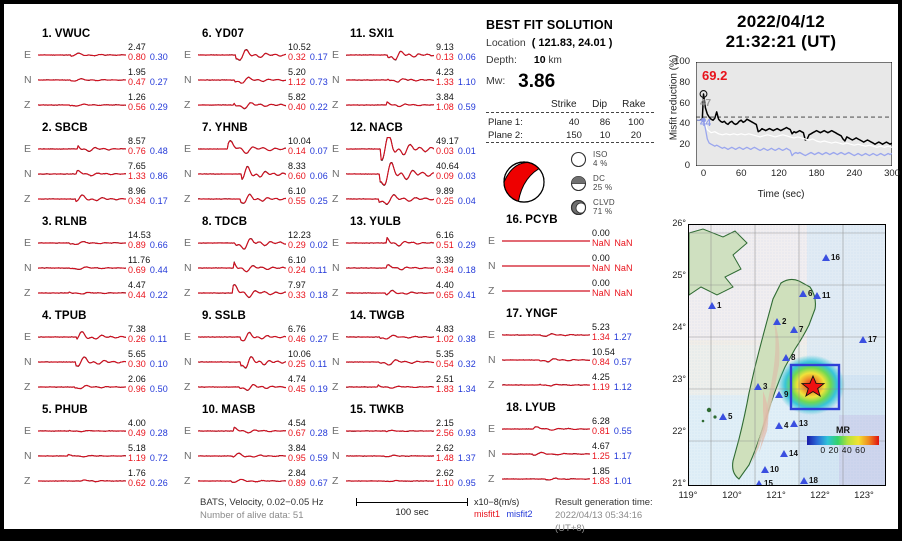 The width and height of the screenshot is (902, 541). Describe the element at coordinates (562, 291) in the screenshot. I see `channel-row: Z 0.00 NaN NaN` at that location.